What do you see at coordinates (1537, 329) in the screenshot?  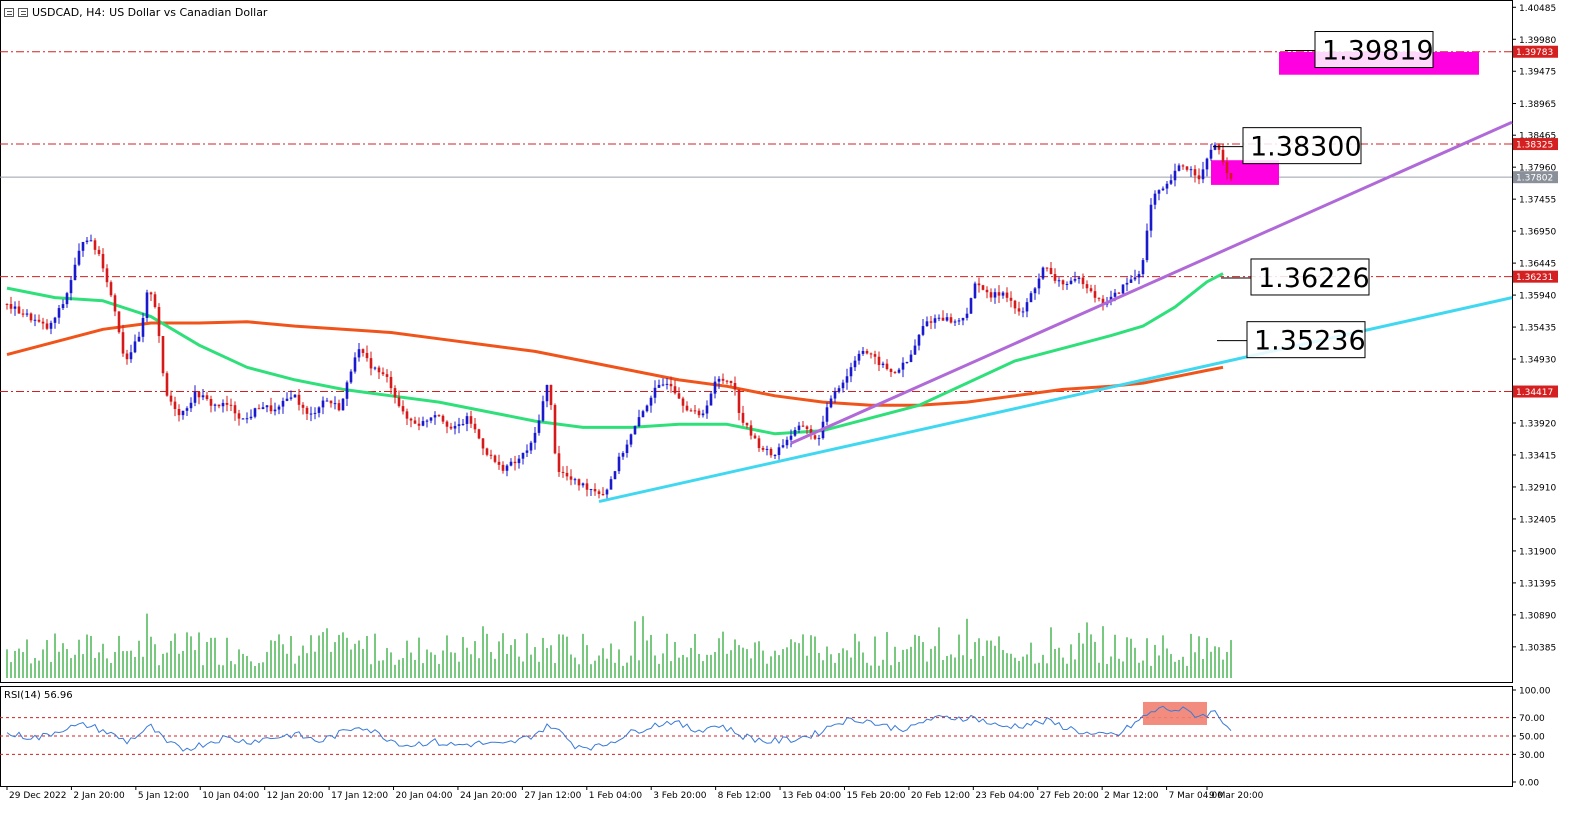 I see `price-tick-label: 1.35435` at bounding box center [1537, 329].